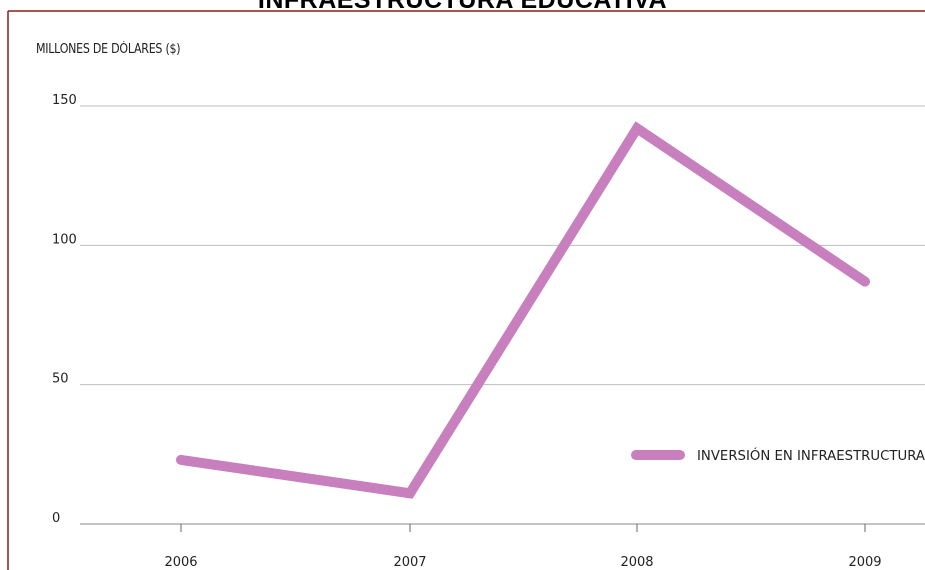 This screenshot has width=925, height=570. Describe the element at coordinates (56, 518) in the screenshot. I see `y-tick-label: 0` at that location.